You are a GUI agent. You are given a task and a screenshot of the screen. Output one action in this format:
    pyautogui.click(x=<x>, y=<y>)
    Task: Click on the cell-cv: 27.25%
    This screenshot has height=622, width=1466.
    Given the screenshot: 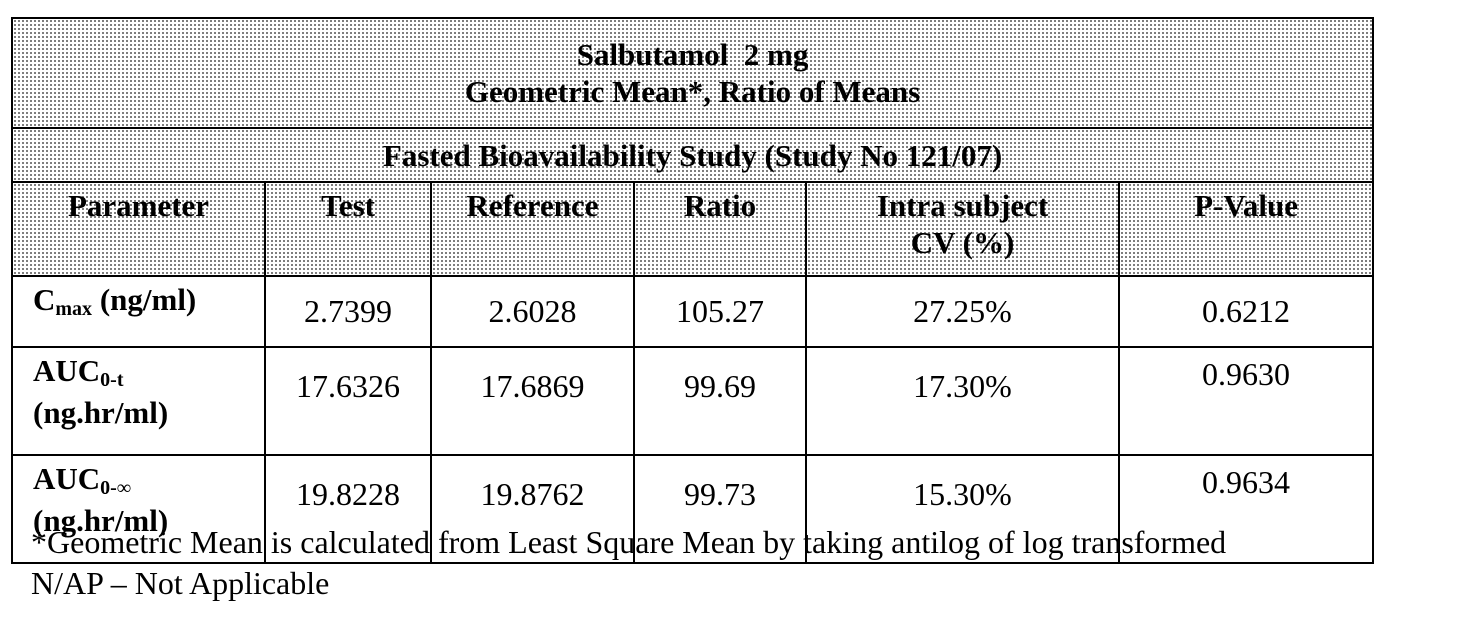 What is the action you would take?
    pyautogui.click(x=962, y=311)
    